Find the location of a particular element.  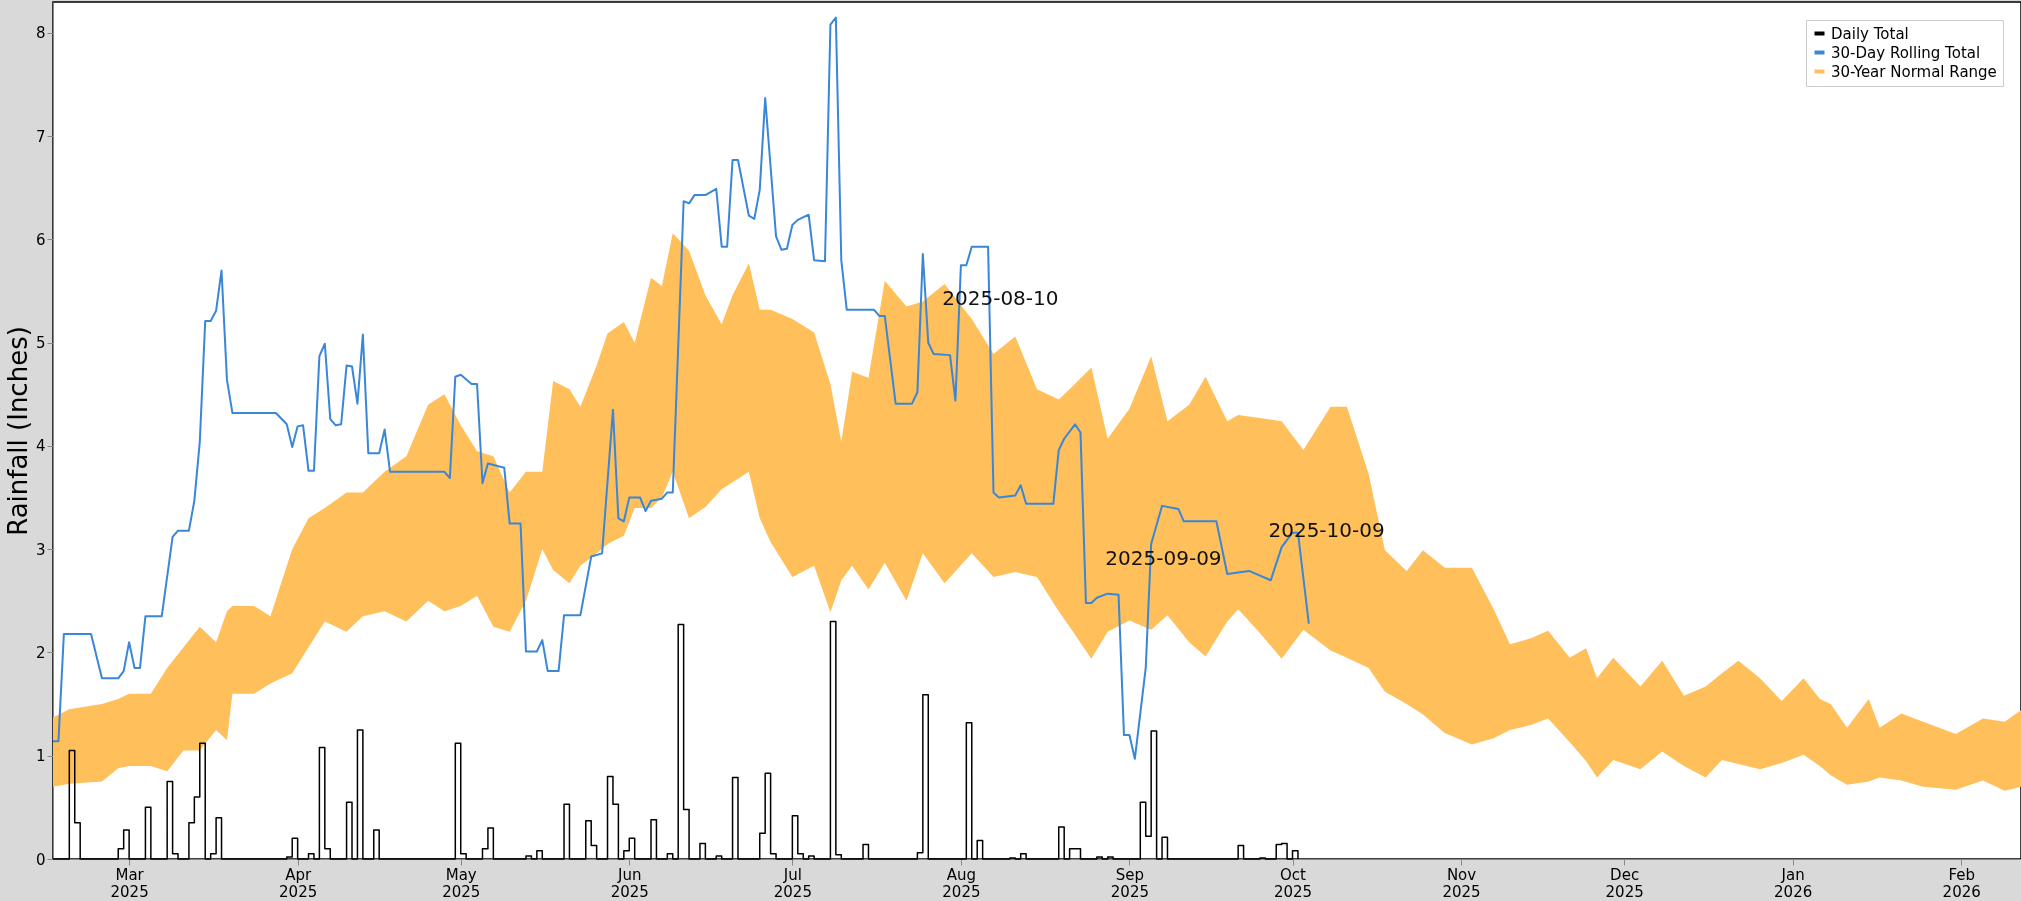

legend-label: 30-Year Normal Range is located at coordinates (1914, 71).